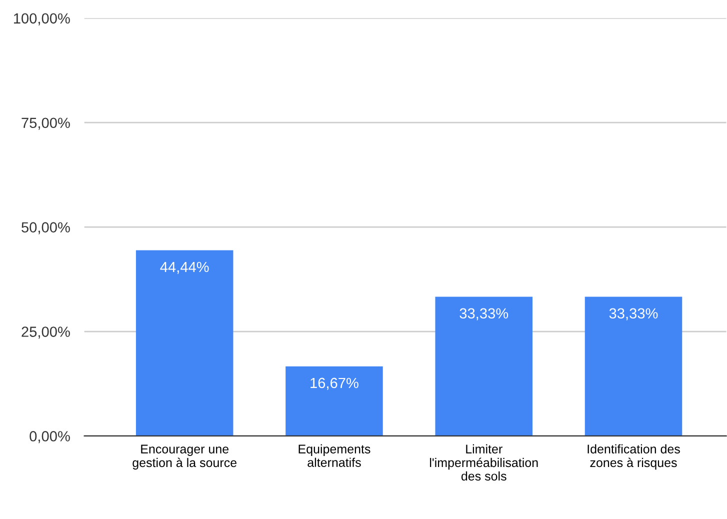  Describe the element at coordinates (42, 19) in the screenshot. I see `y-tick-label: 100,00%` at that location.